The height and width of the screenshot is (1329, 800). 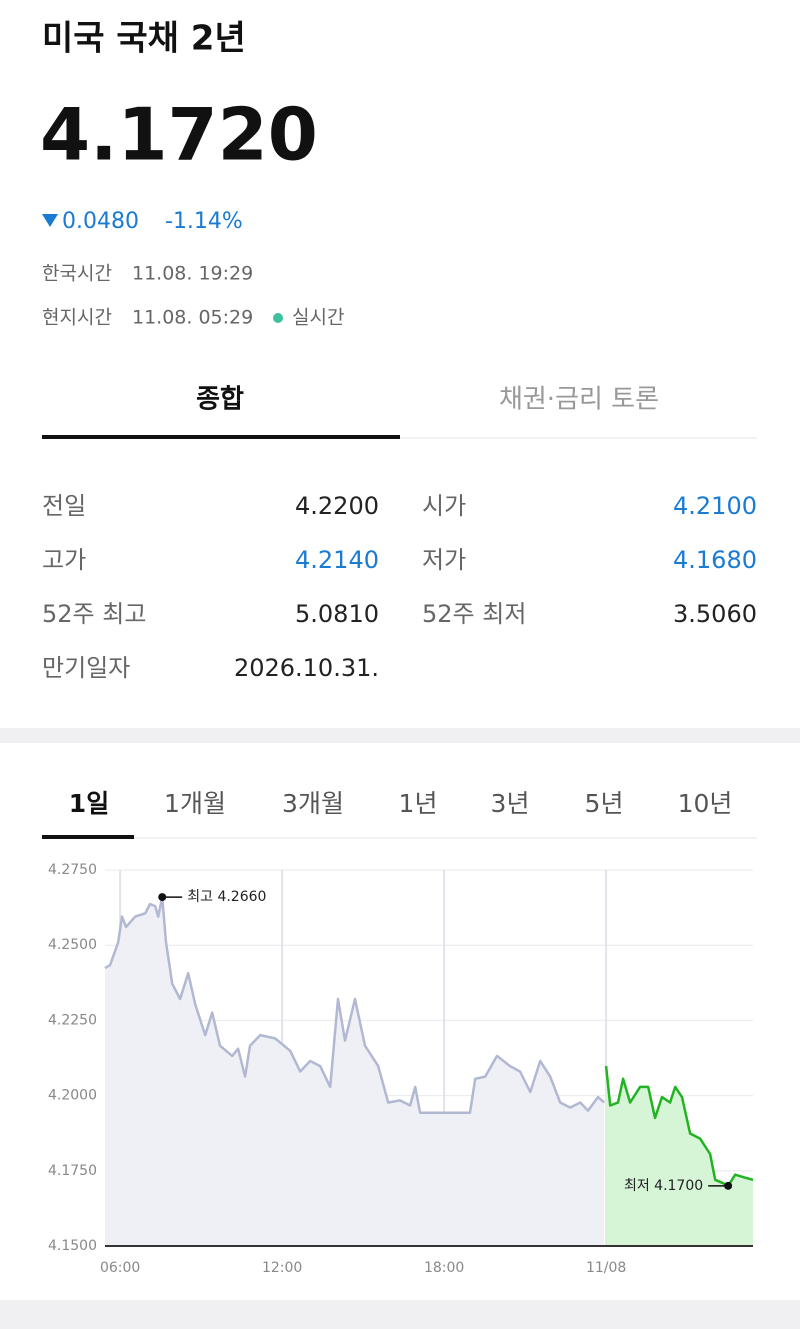 What do you see at coordinates (313, 803) in the screenshot?
I see `range-tab: 3개월` at bounding box center [313, 803].